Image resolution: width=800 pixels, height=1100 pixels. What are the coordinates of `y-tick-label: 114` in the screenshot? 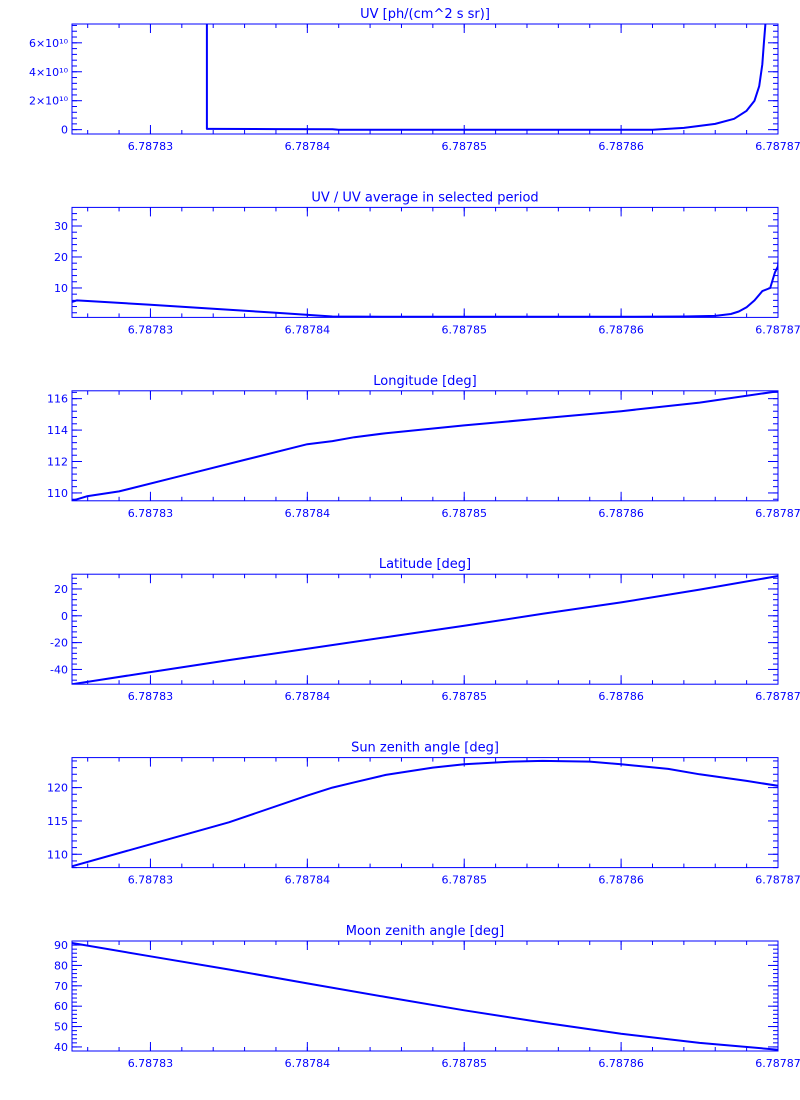 It's located at (57, 430).